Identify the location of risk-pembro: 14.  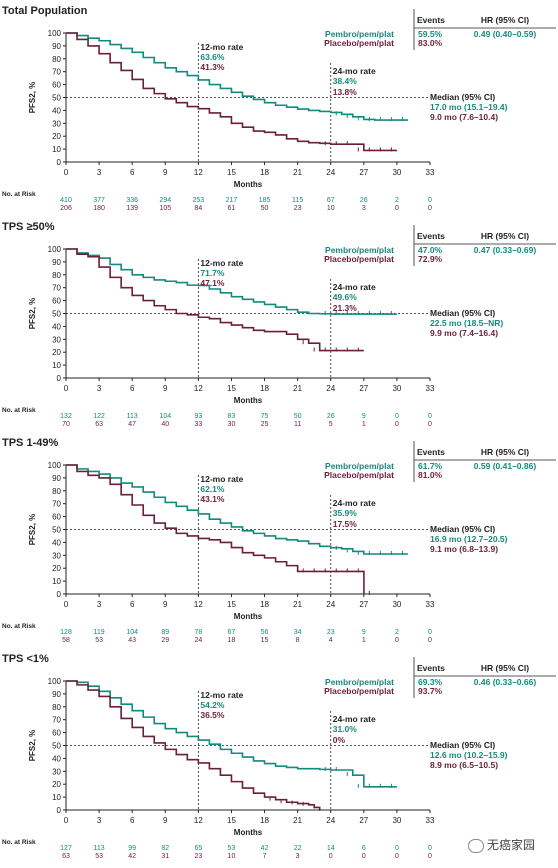
(331, 848).